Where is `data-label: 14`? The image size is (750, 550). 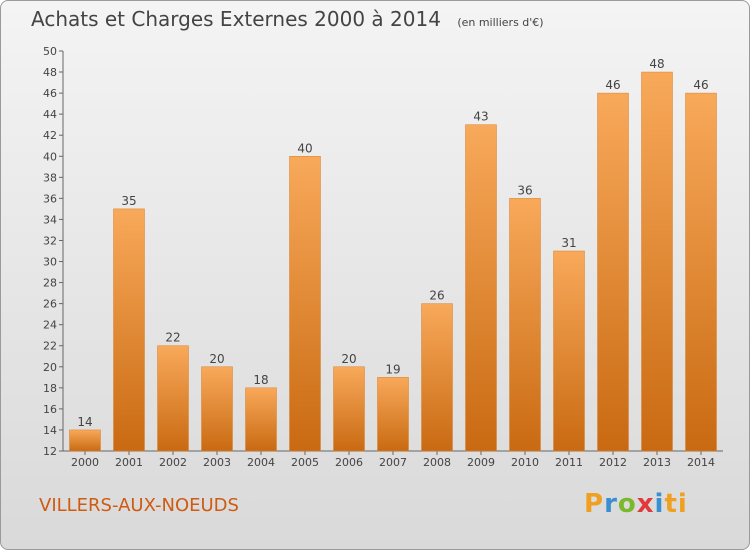 data-label: 14 is located at coordinates (84, 422).